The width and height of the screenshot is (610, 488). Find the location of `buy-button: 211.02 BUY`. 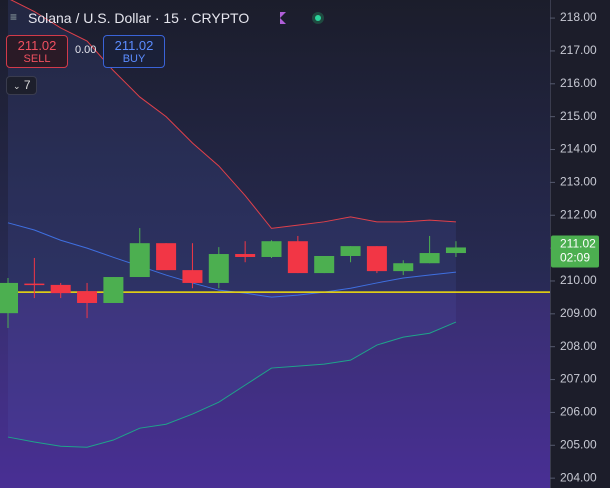

buy-button: 211.02 BUY is located at coordinates (134, 51).